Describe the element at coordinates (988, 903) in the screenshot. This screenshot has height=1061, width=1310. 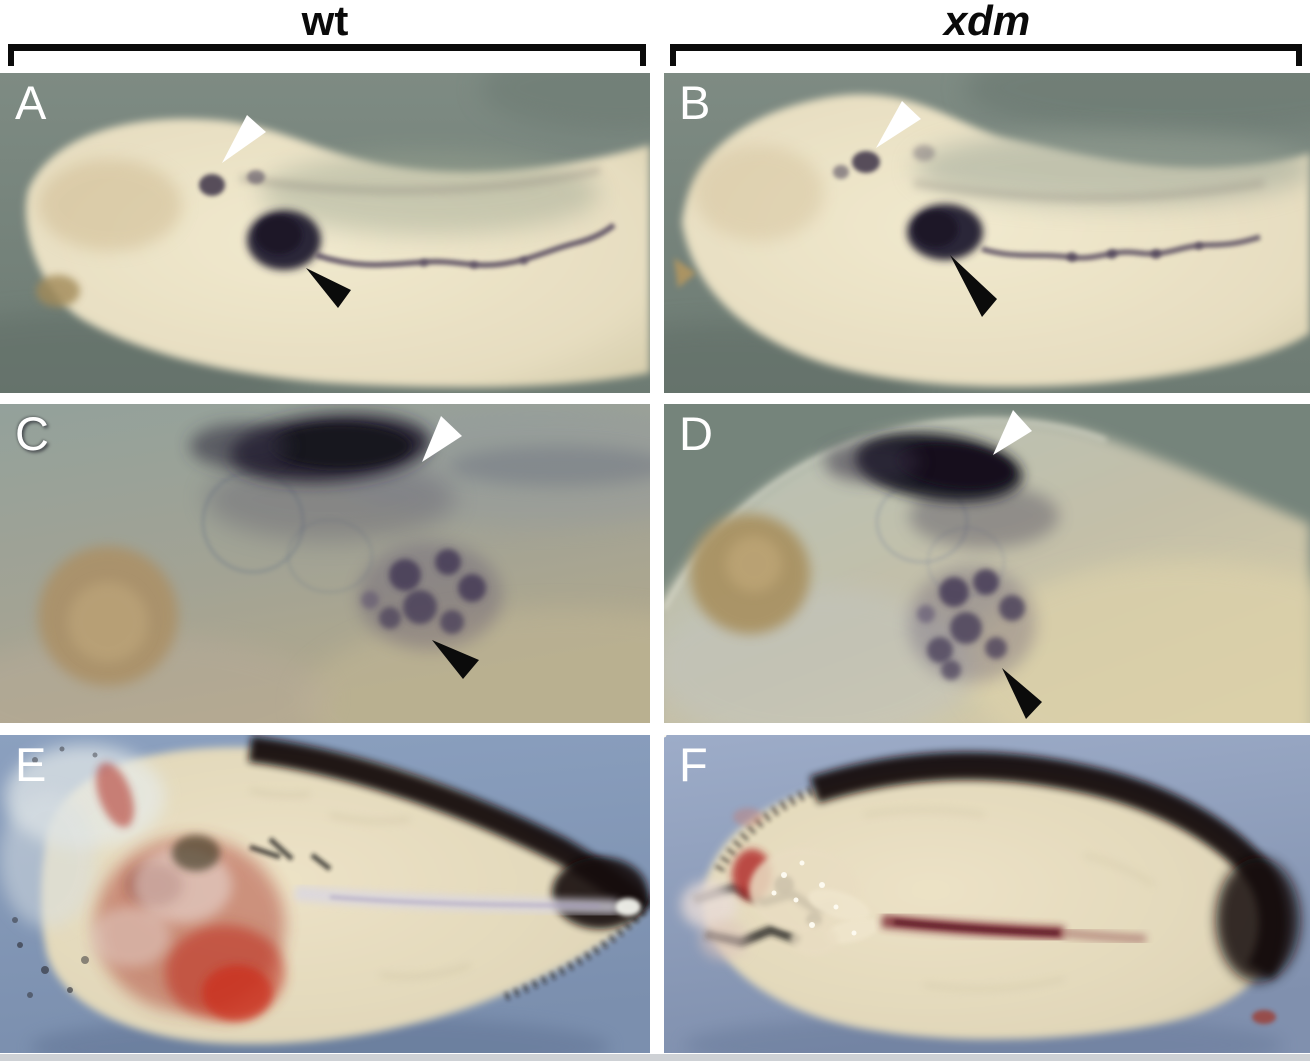
I see `specimen-body` at that location.